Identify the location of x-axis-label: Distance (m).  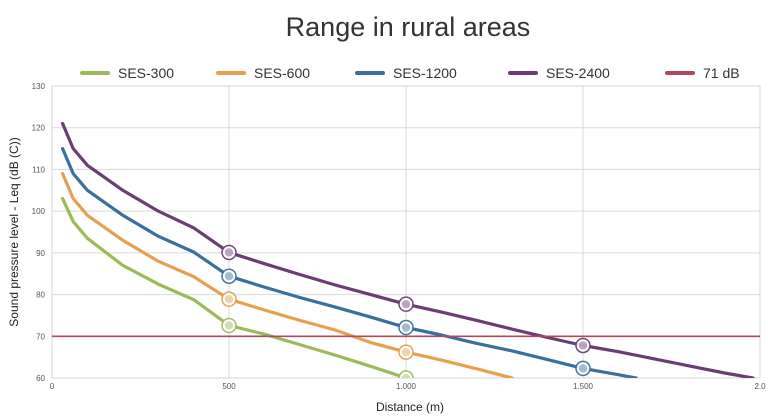
(410, 407).